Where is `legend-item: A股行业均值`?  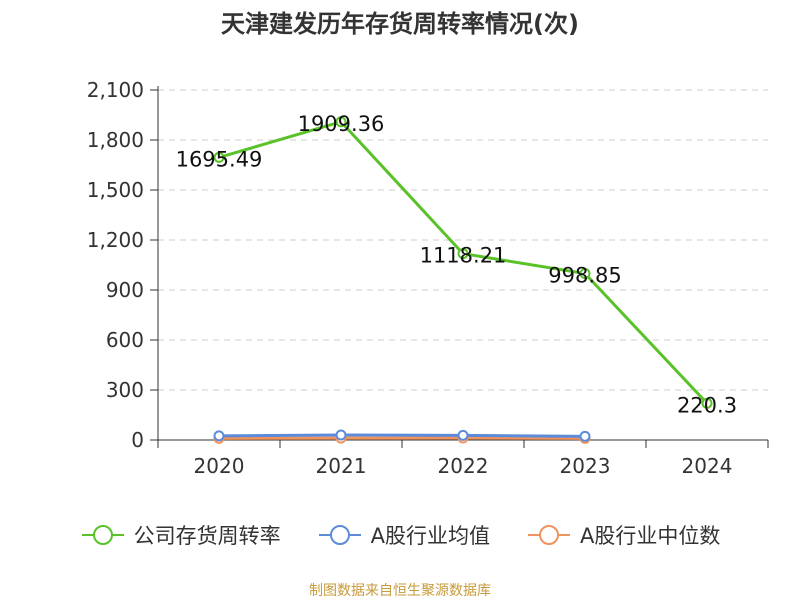
legend-item: A股行业均值 is located at coordinates (403, 535).